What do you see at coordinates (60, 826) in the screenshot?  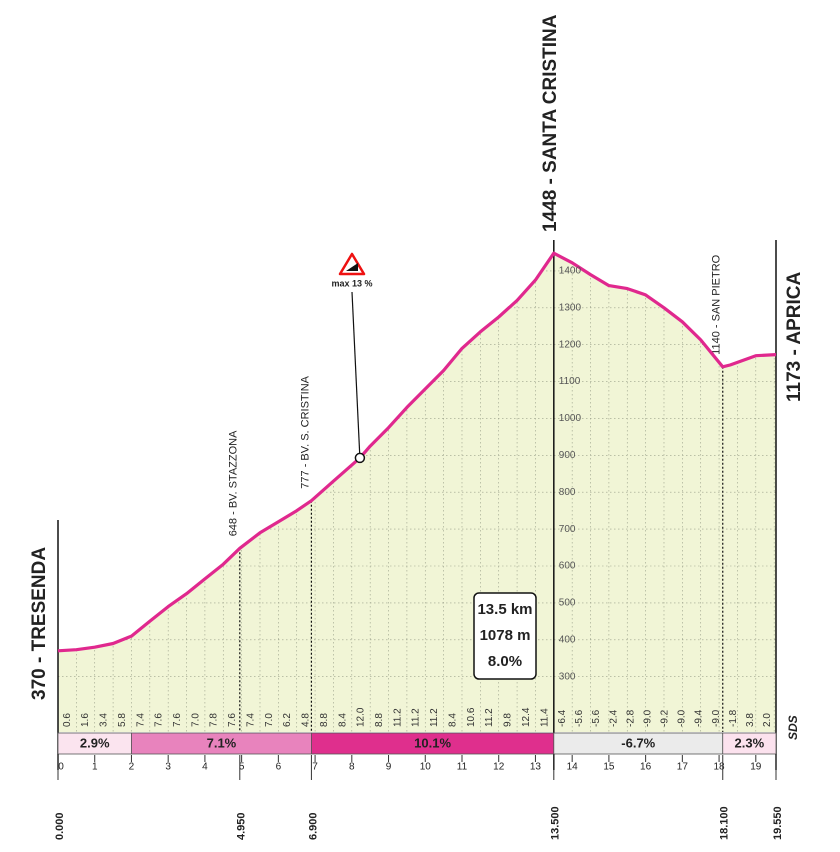 I see `distance-label: 0.000` at bounding box center [60, 826].